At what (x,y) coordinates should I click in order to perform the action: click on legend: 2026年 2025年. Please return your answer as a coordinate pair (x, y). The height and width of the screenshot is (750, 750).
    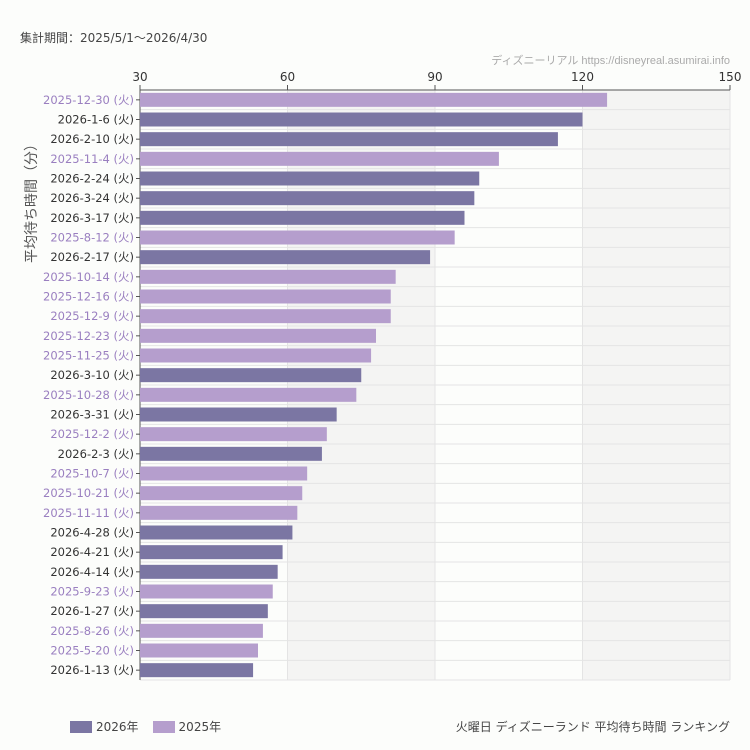
    Looking at the image, I should click on (145, 726).